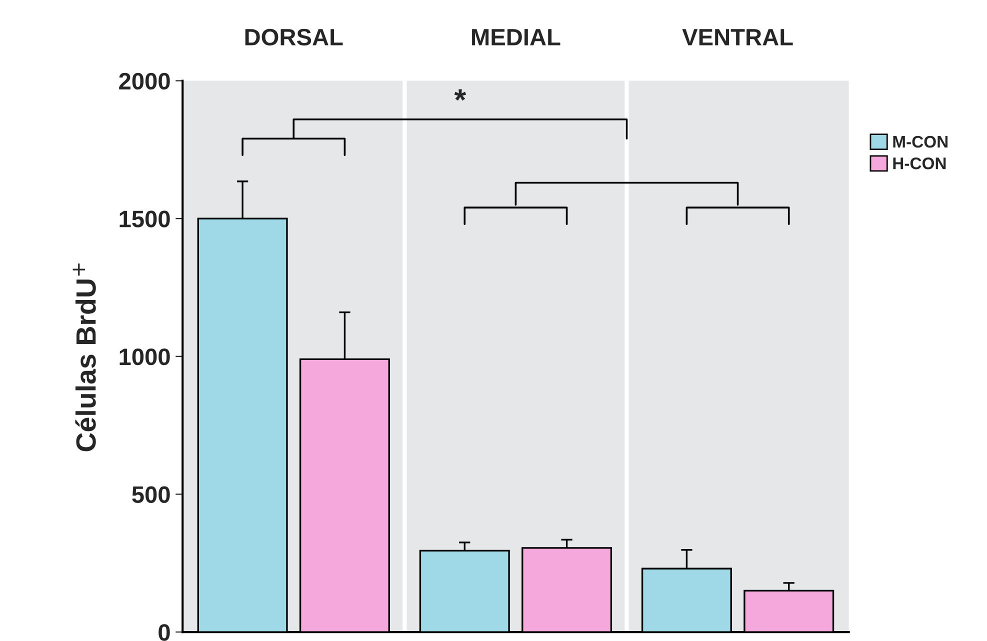 Image resolution: width=987 pixels, height=641 pixels. I want to click on y-tick-label: 2000, so click(144, 81).